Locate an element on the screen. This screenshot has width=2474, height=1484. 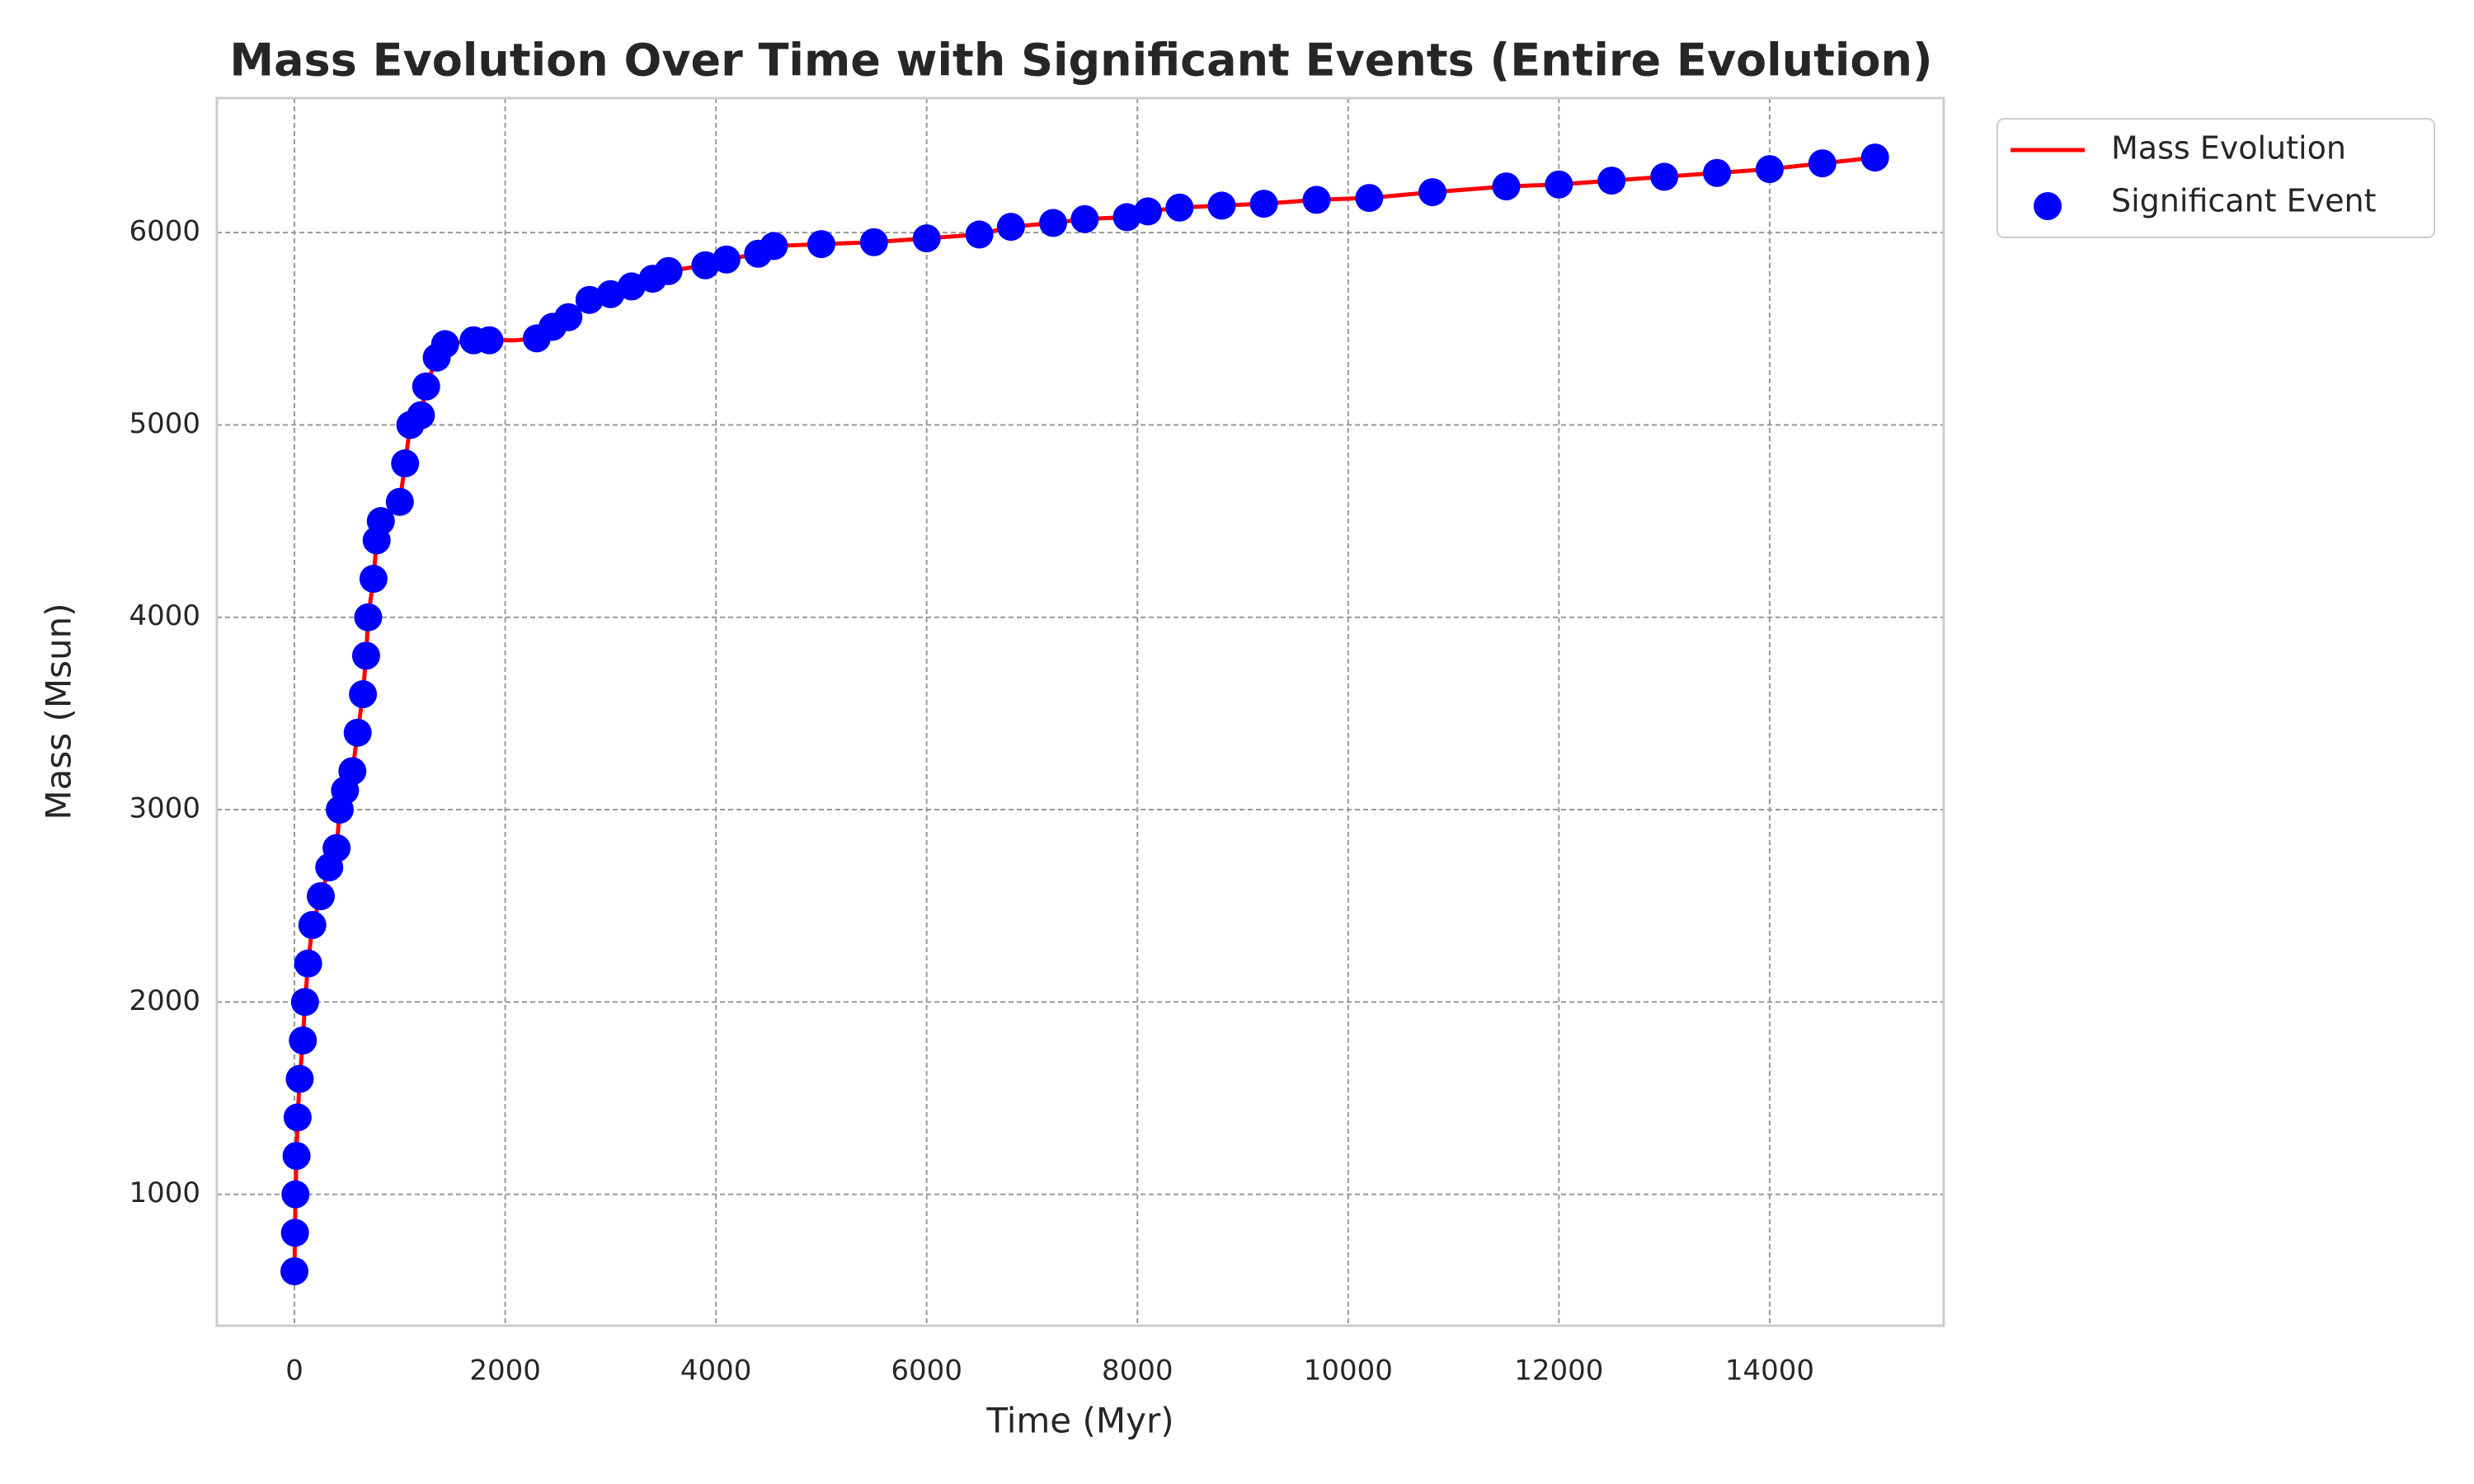
x-tick-label: 12000 is located at coordinates (1558, 1371).